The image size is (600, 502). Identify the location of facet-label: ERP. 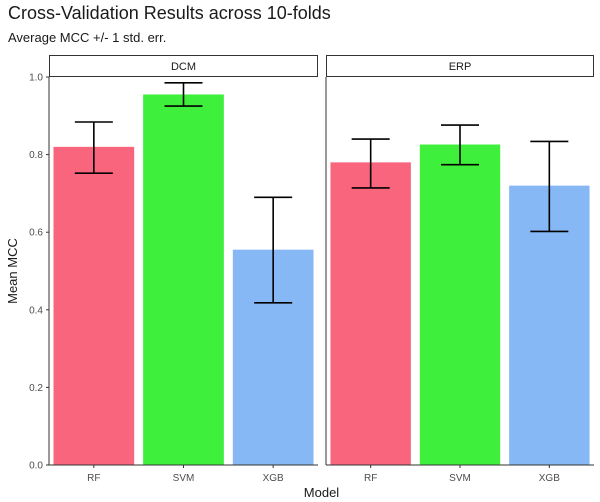
(460, 67).